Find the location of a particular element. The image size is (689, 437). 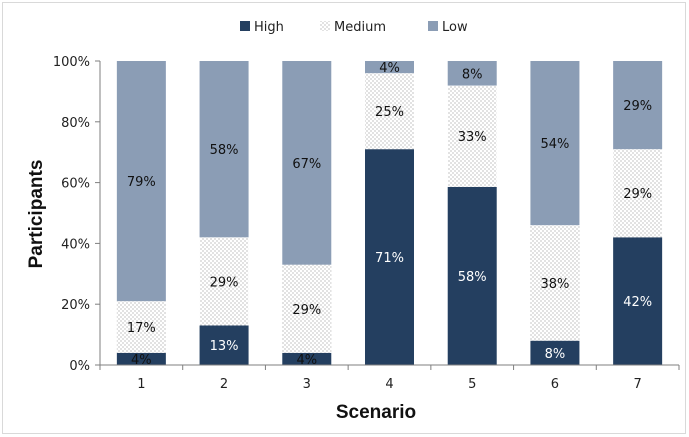

legend: High Medium Low is located at coordinates (354, 27).